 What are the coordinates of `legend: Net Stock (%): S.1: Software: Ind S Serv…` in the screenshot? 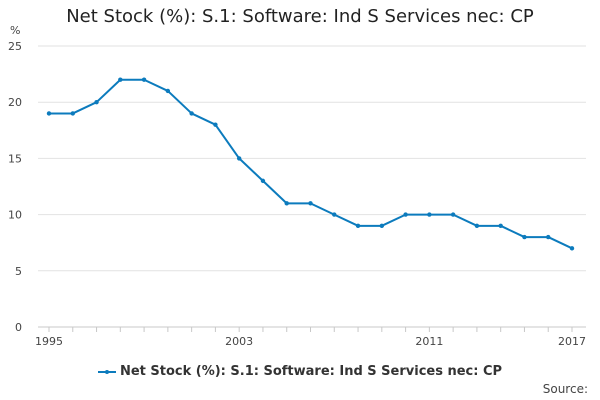 It's located at (300, 371).